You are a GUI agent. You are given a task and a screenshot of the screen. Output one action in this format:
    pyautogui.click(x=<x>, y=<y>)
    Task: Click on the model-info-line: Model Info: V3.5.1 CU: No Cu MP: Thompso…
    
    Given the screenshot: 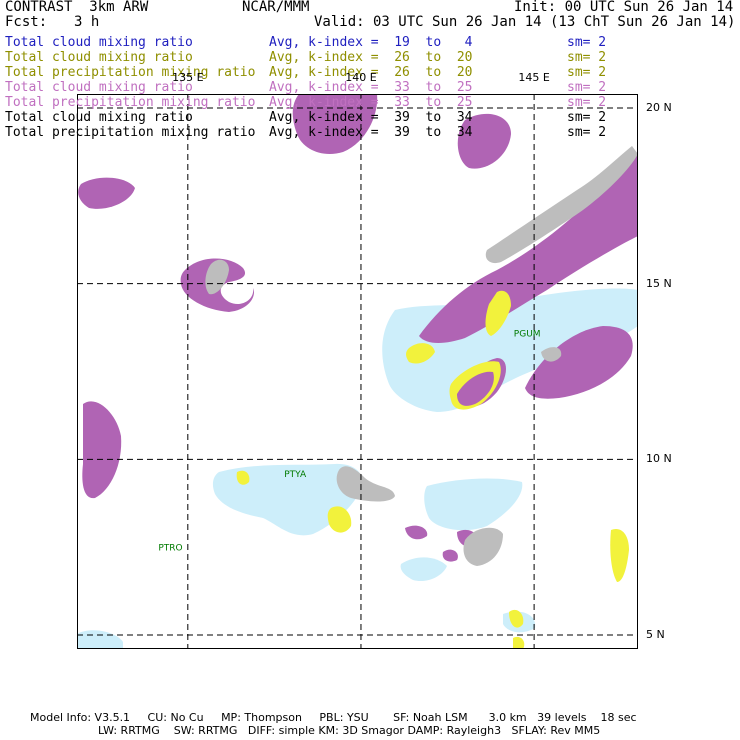 What is the action you would take?
    pyautogui.click(x=333, y=717)
    